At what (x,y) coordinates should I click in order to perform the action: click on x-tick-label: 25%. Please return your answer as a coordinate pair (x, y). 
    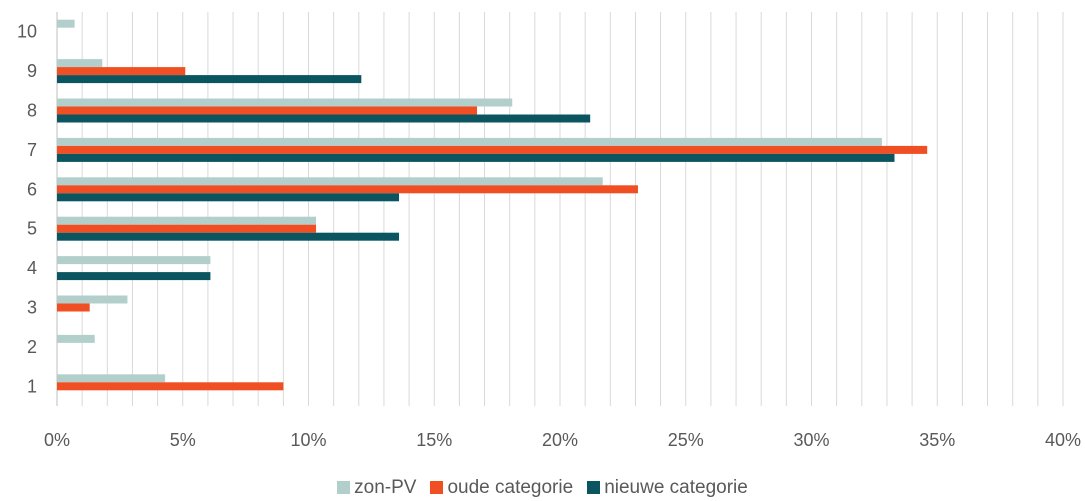
    Looking at the image, I should click on (686, 440).